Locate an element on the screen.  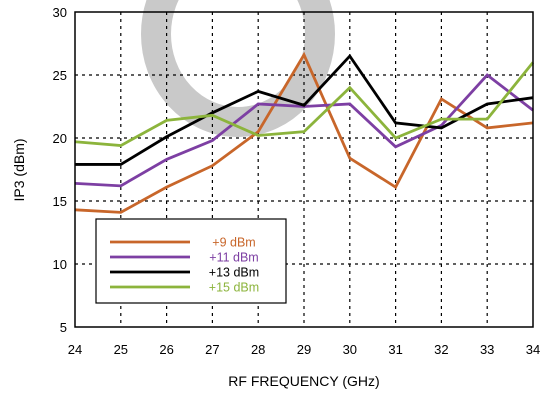
y-axis-ticks: 5 10 15 20 25 30 is located at coordinates (60, 170).